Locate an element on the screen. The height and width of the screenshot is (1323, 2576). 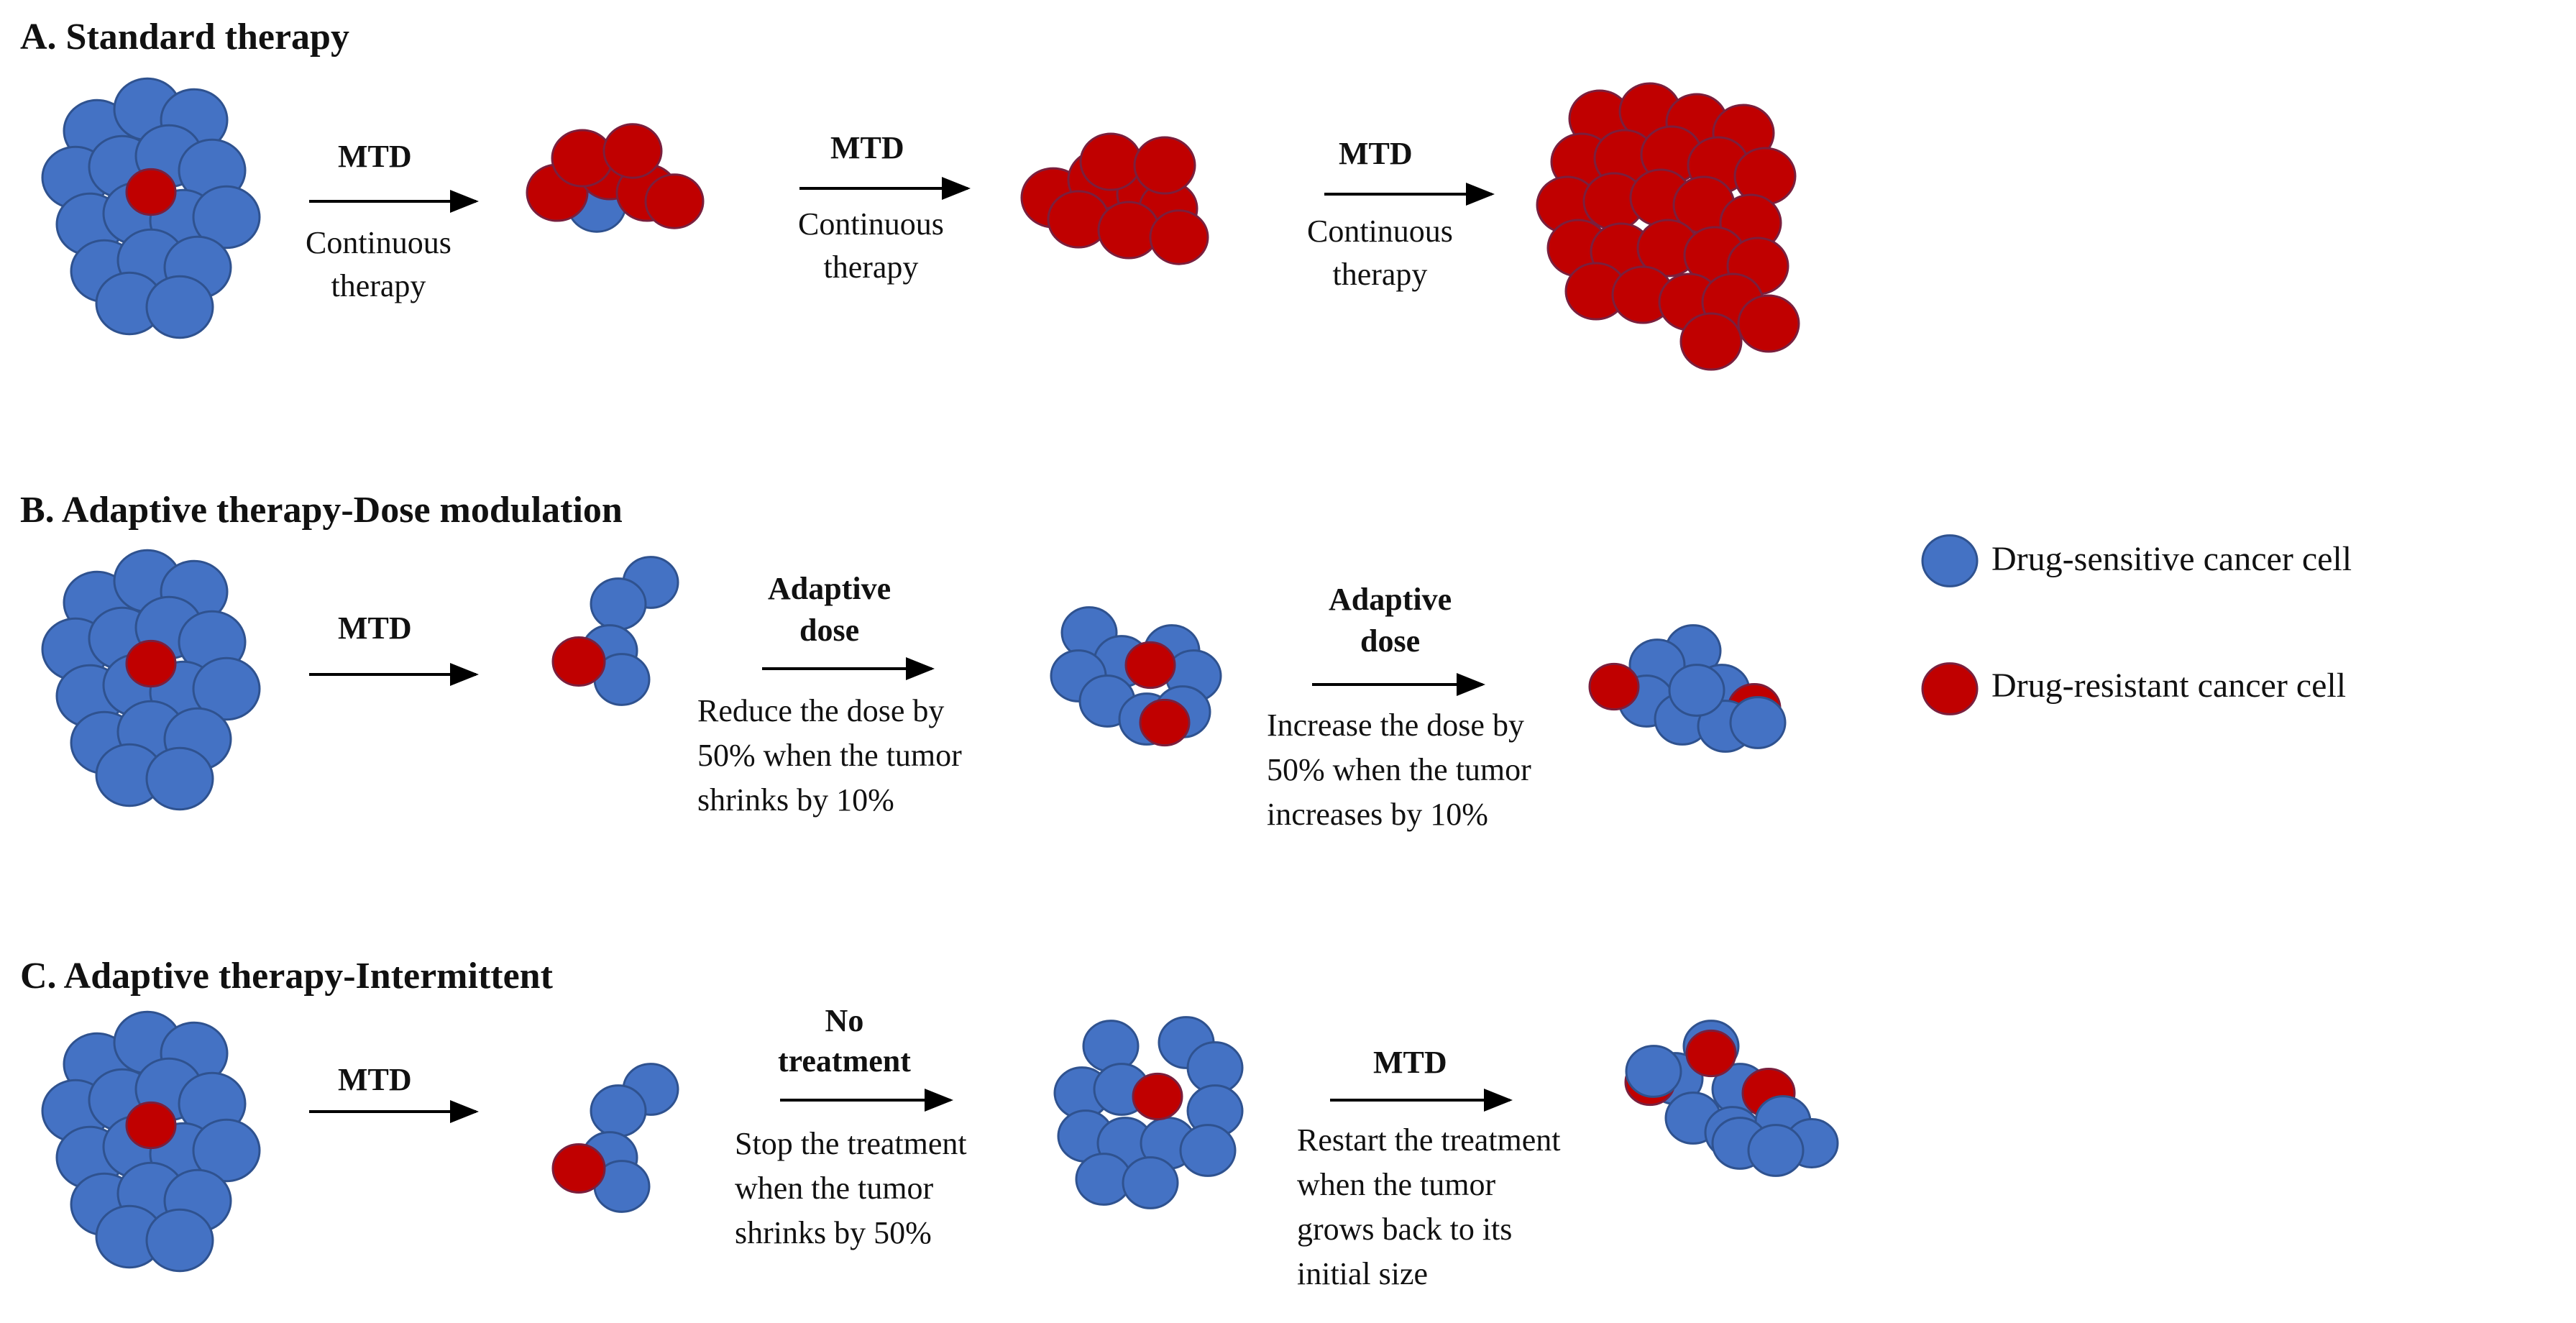
label-line: No is located at coordinates (844, 1020).